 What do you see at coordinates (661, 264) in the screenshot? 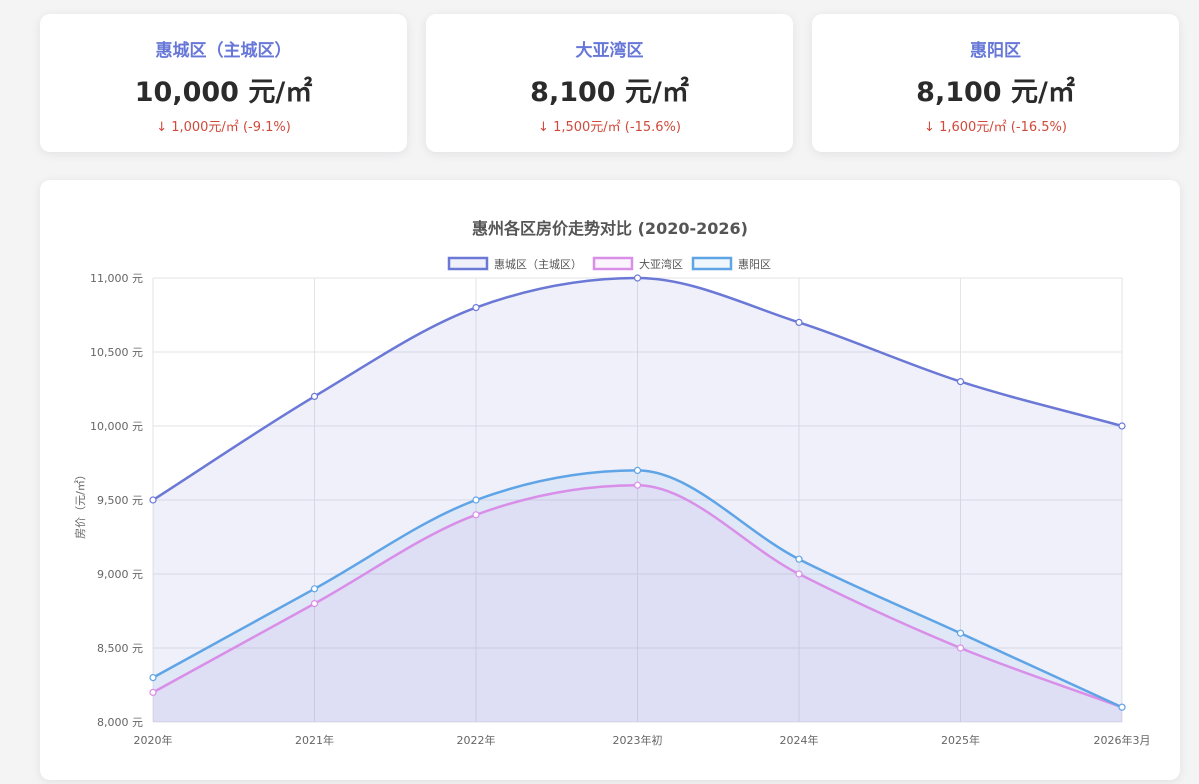
I see `legend-label: 大亚湾区` at bounding box center [661, 264].